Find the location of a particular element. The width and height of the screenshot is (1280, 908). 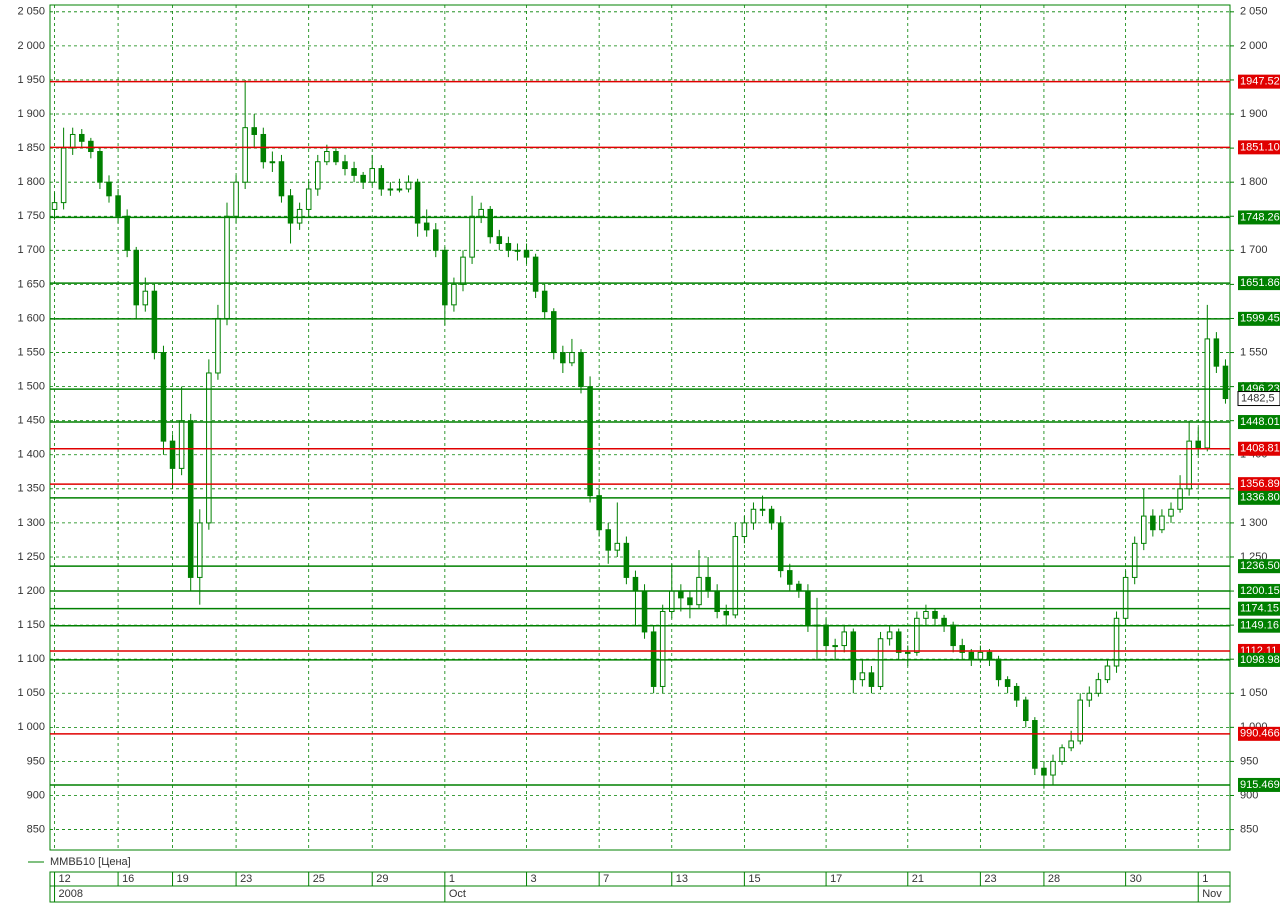

level-label: 1851.107 is located at coordinates (1260, 147).